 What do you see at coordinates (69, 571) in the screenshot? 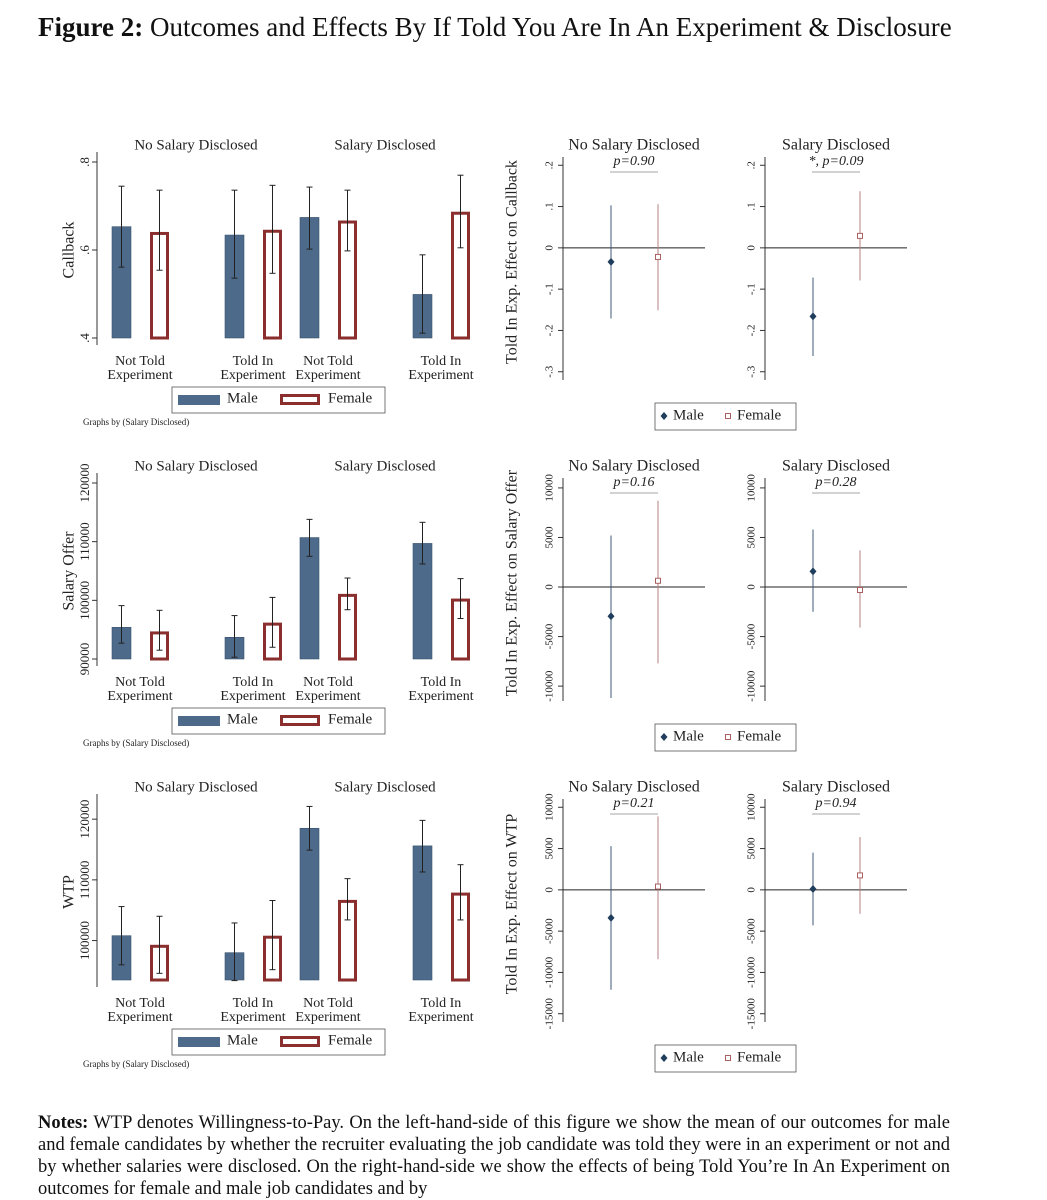
I see `y-axis-title: Salary Offer` at bounding box center [69, 571].